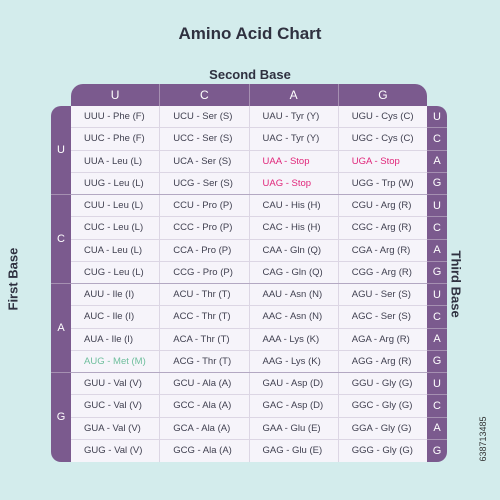 This screenshot has width=500, height=500. I want to click on codon-cell: CUG - Leu (L), so click(116, 272).